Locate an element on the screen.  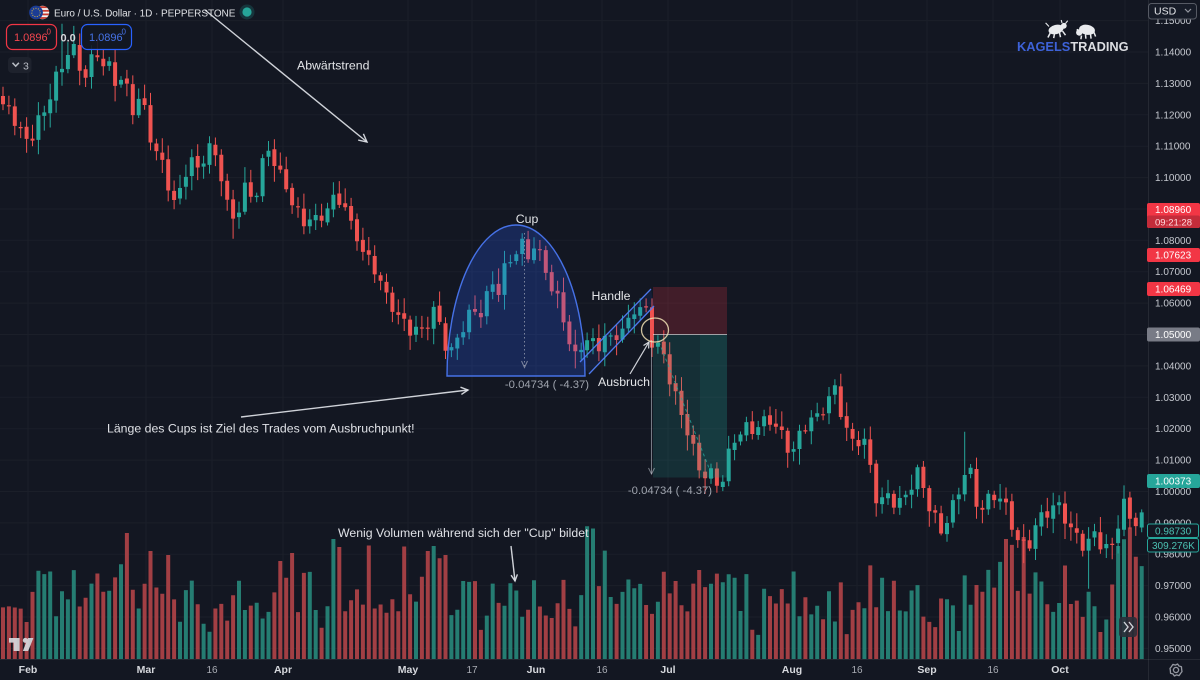
svg-text: USD is located at coordinates (1165, 12).